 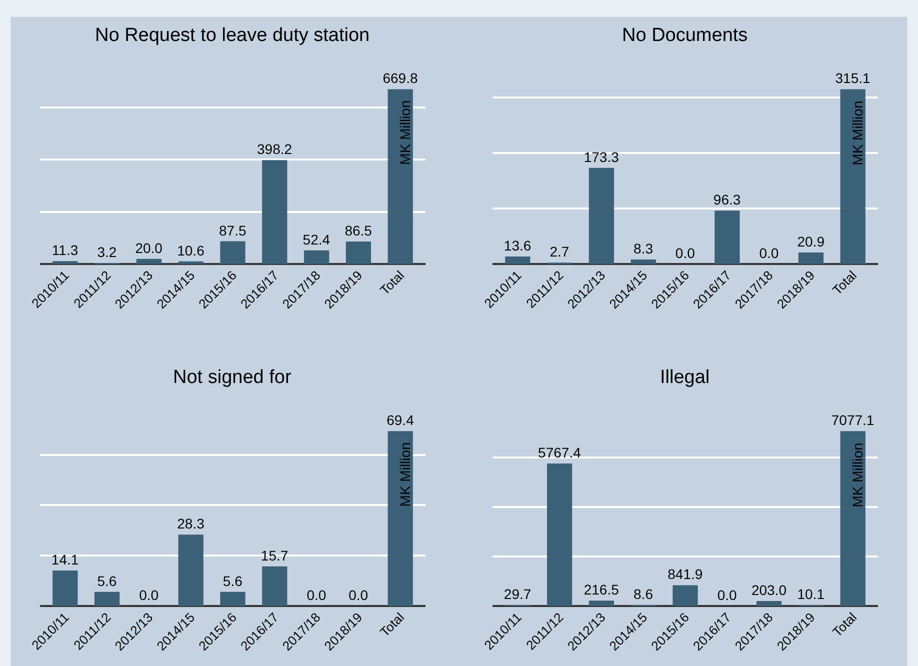 What do you see at coordinates (358, 230) in the screenshot?
I see `data-label: 86.5` at bounding box center [358, 230].